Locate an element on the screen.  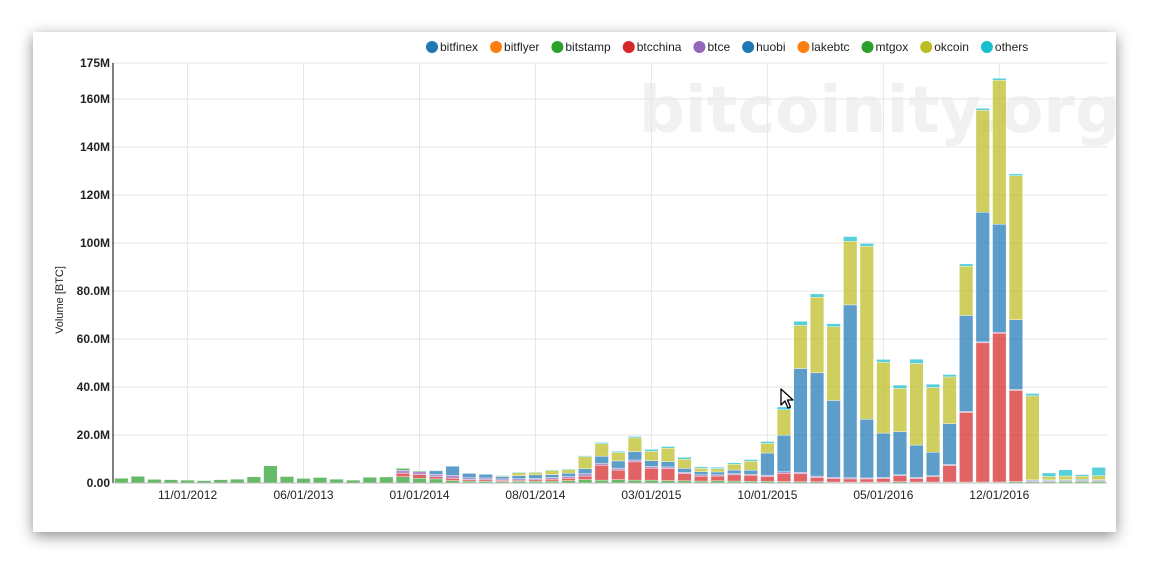
x-tick-label: 08/01/2014 is located at coordinates (535, 495).